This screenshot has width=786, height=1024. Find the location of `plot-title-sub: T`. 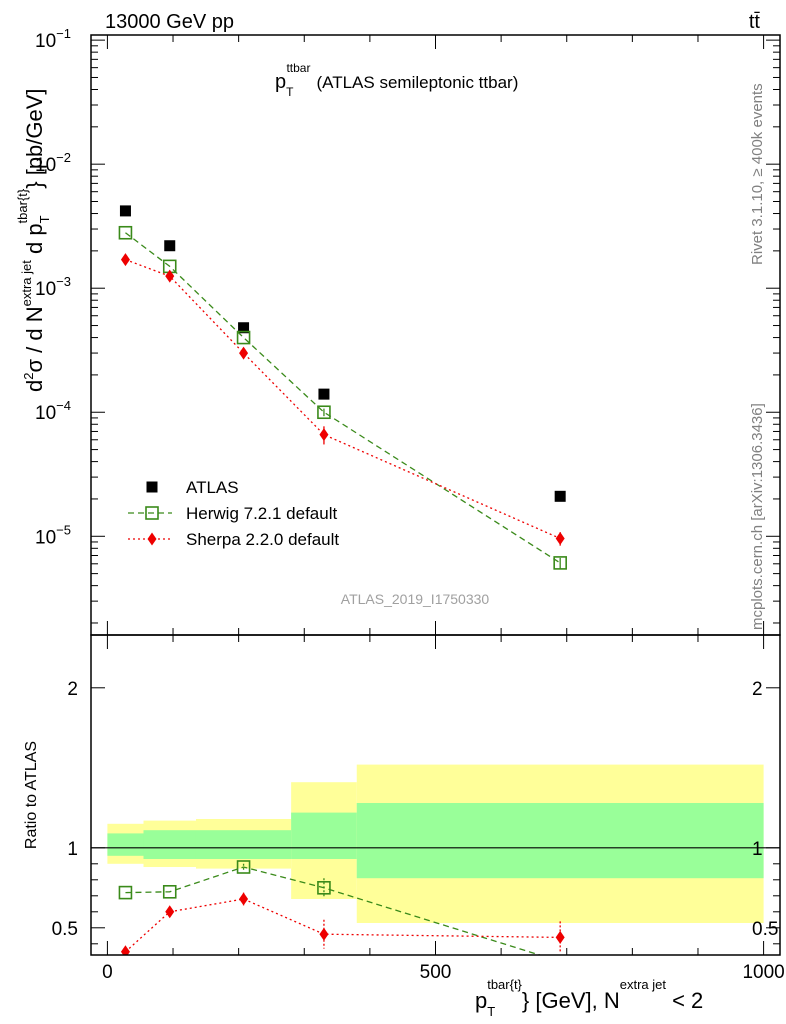

plot-title-sub: T is located at coordinates (290, 92).